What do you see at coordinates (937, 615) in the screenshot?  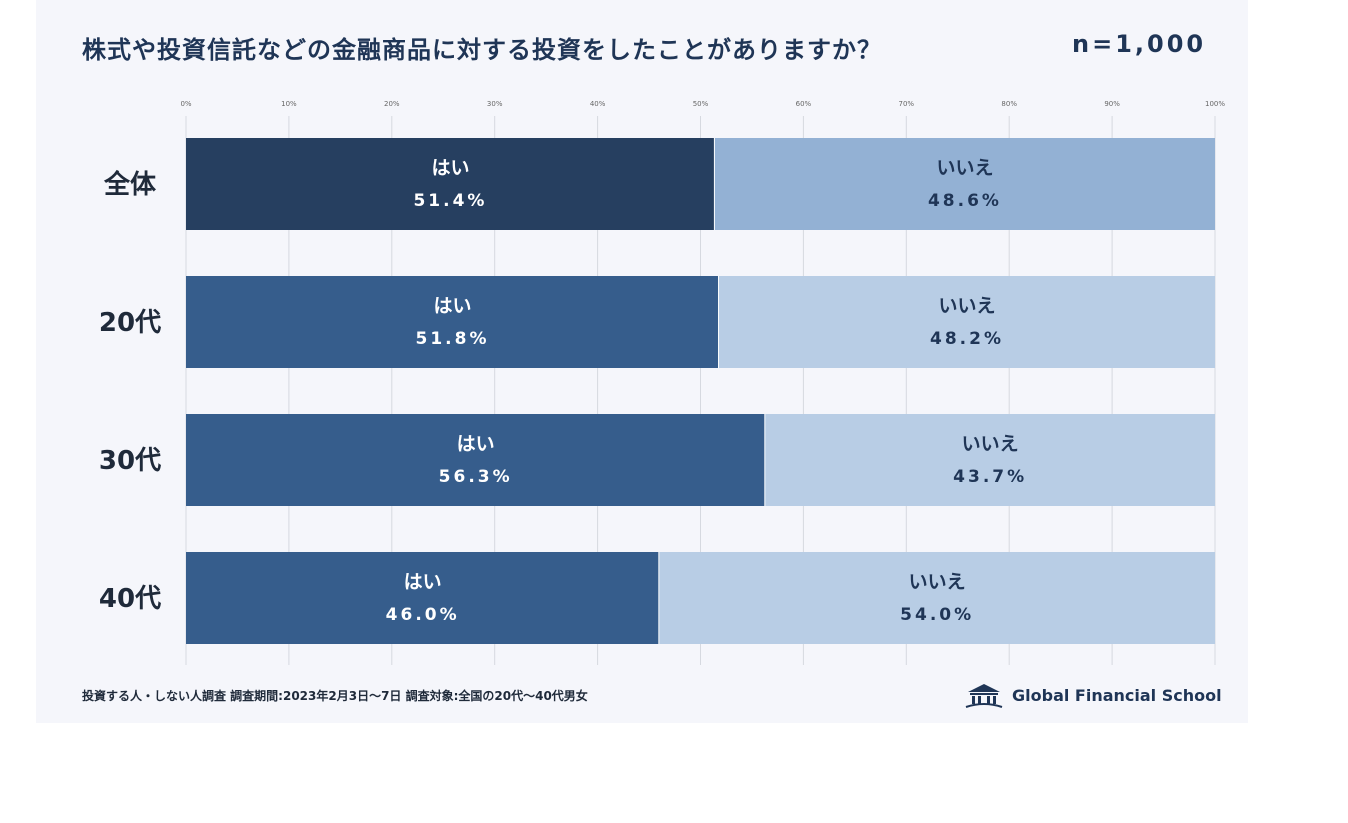 I see `segment-value: 54.0%` at bounding box center [937, 615].